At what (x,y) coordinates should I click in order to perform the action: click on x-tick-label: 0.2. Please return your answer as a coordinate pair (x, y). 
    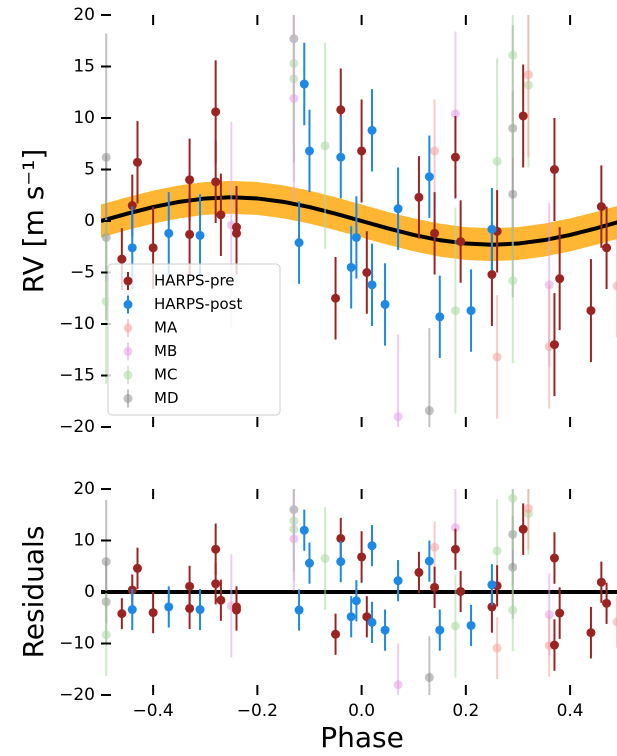
    Looking at the image, I should click on (465, 711).